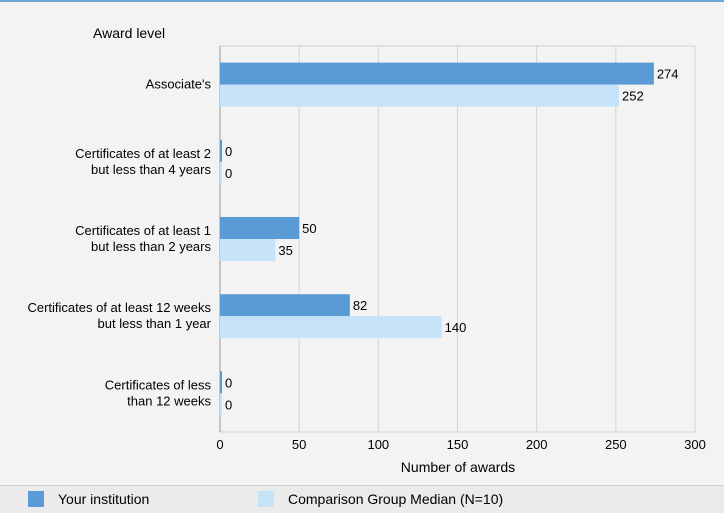  What do you see at coordinates (309, 228) in the screenshot?
I see `value-label-institution: 50` at bounding box center [309, 228].